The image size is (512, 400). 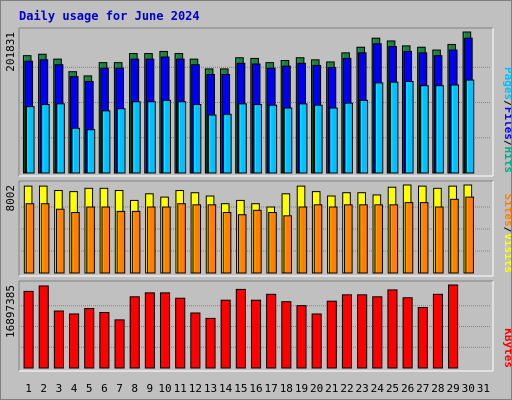 I want to click on y-max-label-kbytes: 16897385, so click(x=10, y=311).